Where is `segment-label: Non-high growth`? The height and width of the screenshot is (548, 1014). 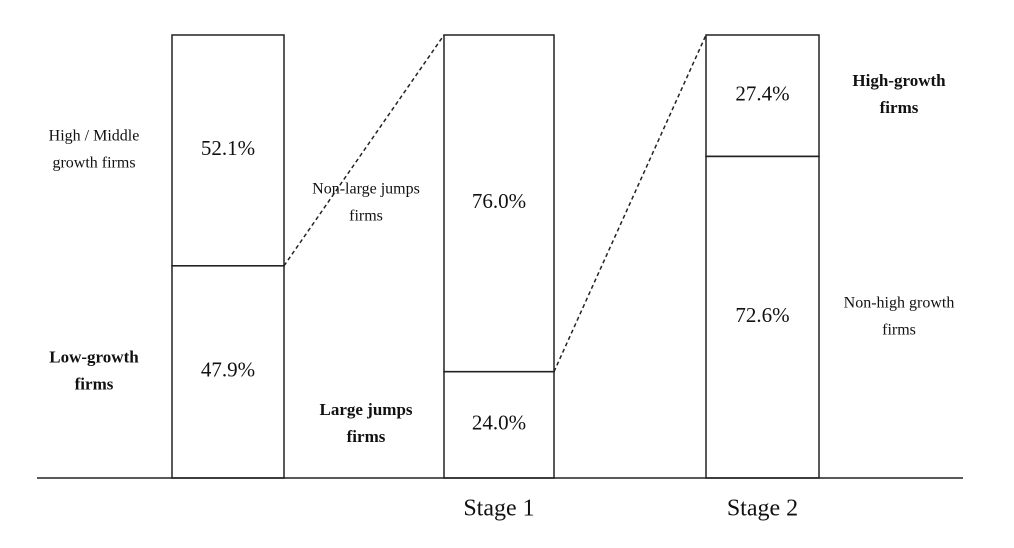 segment-label: Non-high growth is located at coordinates (899, 302).